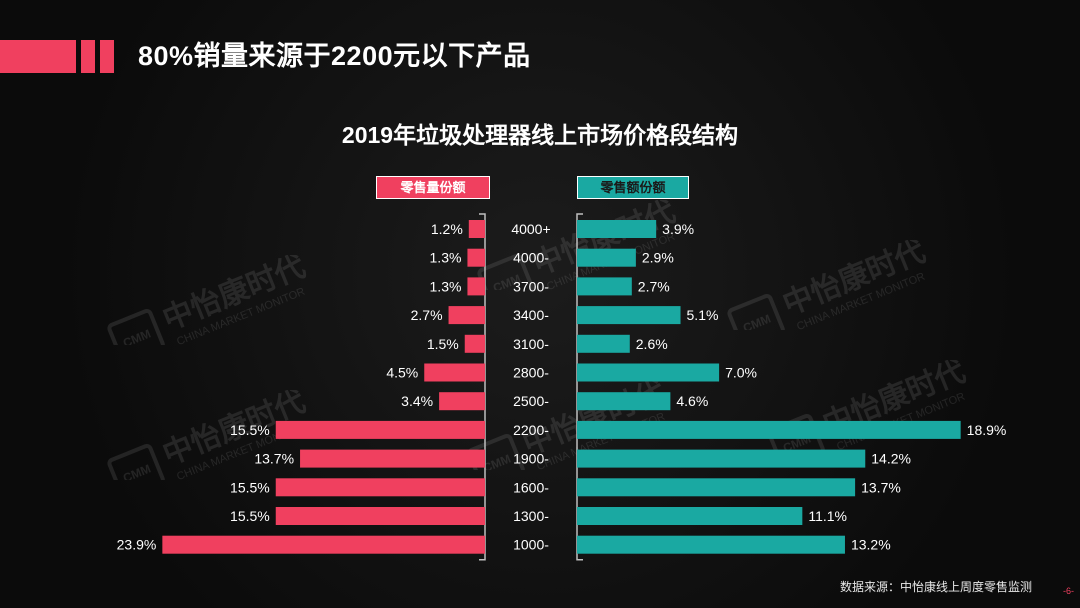 The image size is (1080, 608). Describe the element at coordinates (531, 258) in the screenshot. I see `category-label: 4000-` at that location.